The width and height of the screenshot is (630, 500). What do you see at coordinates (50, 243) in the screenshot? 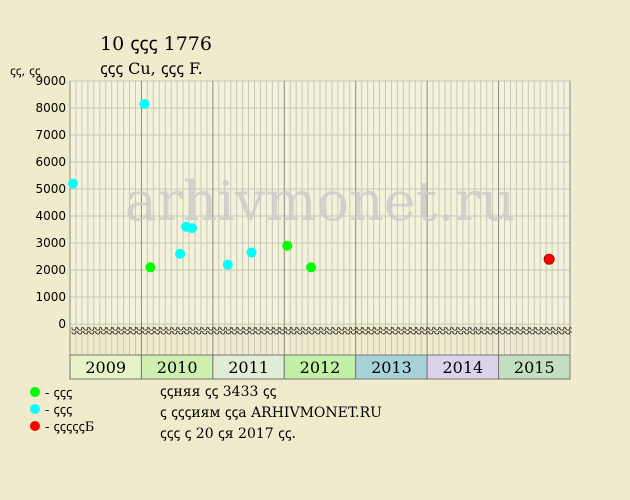
I see `y-tick-label: 3000` at bounding box center [50, 243].